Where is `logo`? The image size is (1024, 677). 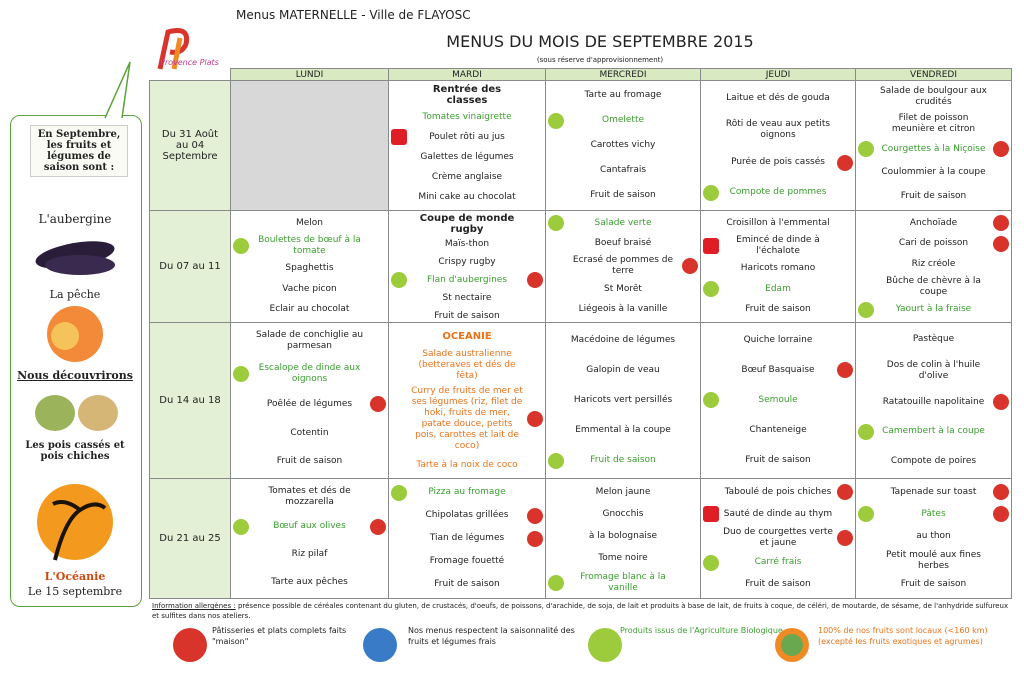
logo is located at coordinates (173, 49).